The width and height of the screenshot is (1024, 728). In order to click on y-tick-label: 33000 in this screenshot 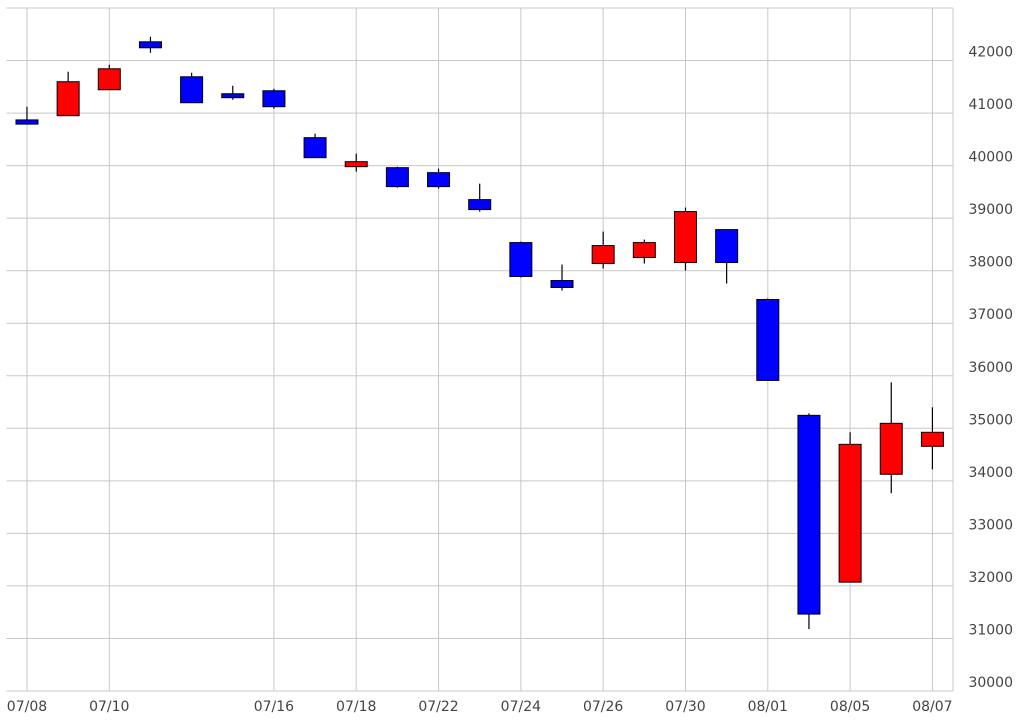, I will do `click(990, 525)`.